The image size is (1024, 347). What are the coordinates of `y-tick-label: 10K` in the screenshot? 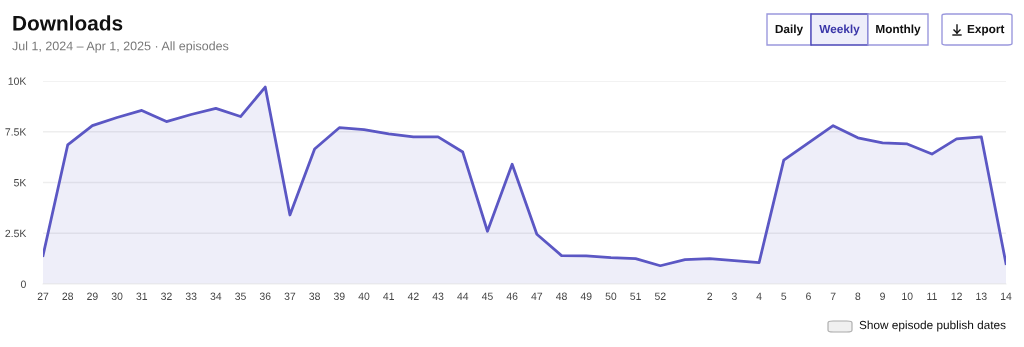 It's located at (17, 81).